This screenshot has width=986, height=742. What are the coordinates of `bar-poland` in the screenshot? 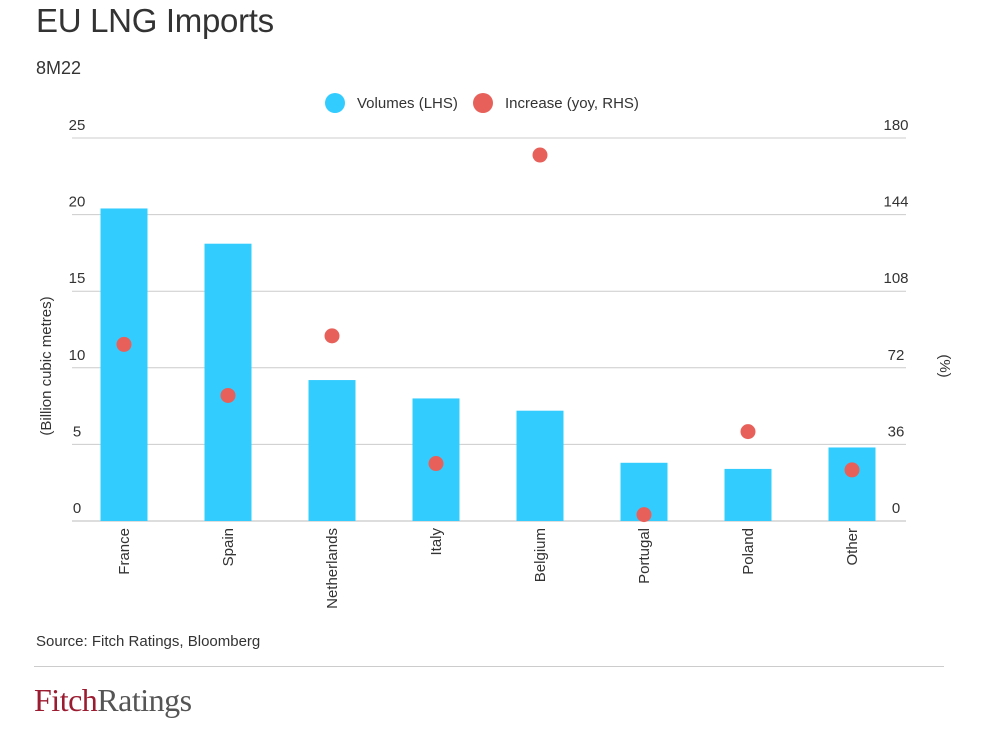 It's located at (748, 494).